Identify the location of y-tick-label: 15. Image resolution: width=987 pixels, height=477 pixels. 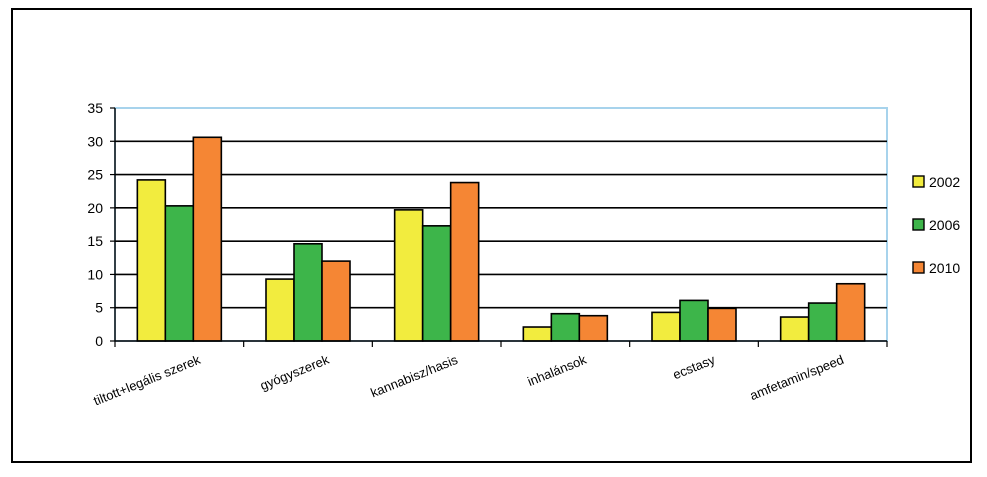
(95, 241).